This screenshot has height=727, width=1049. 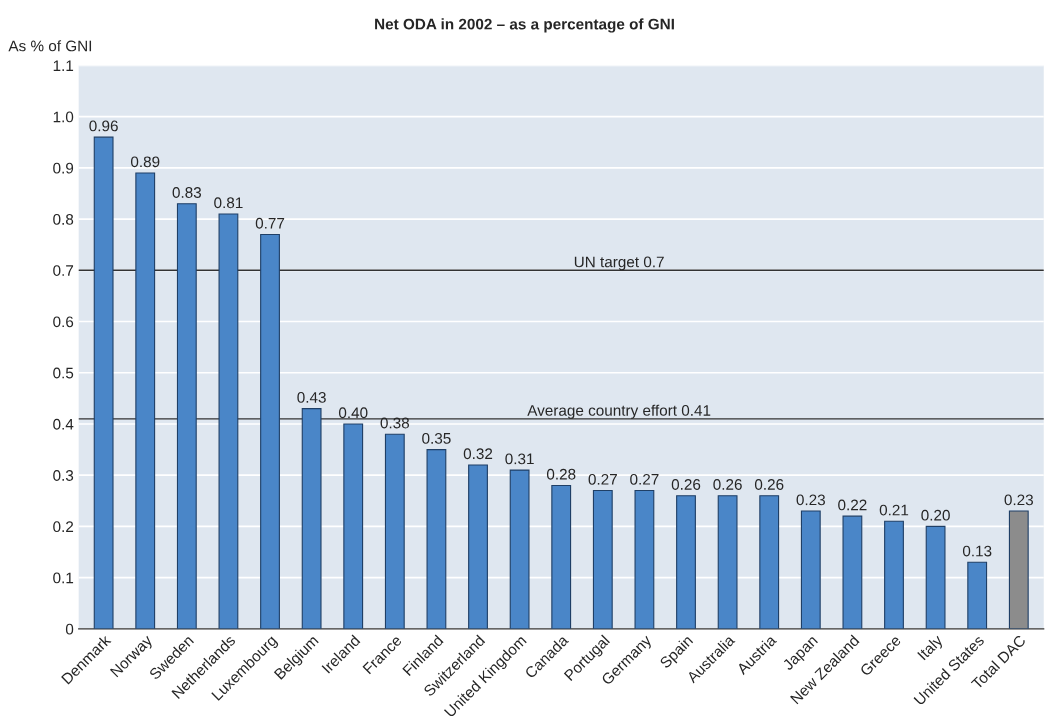 I want to click on data-label: 0.96, so click(x=103, y=126).